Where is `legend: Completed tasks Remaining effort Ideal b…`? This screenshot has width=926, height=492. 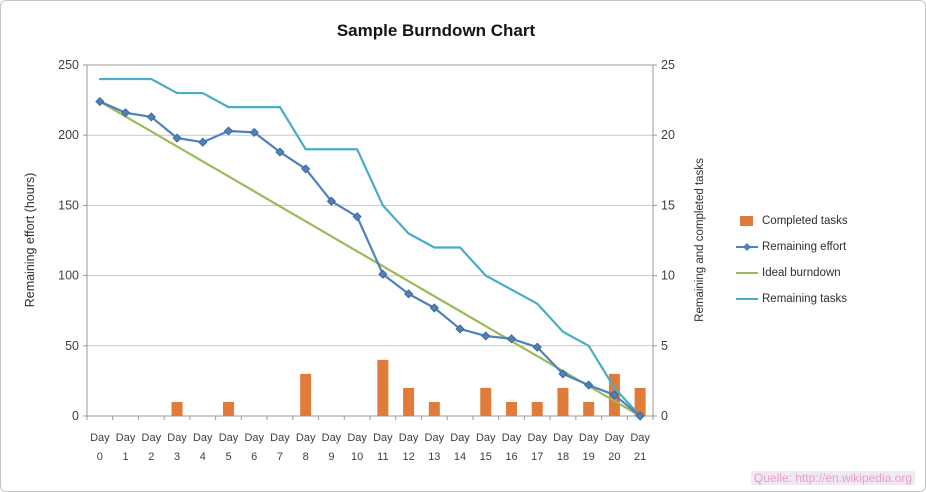 legend: Completed tasks Remaining effort Ideal b… is located at coordinates (792, 260).